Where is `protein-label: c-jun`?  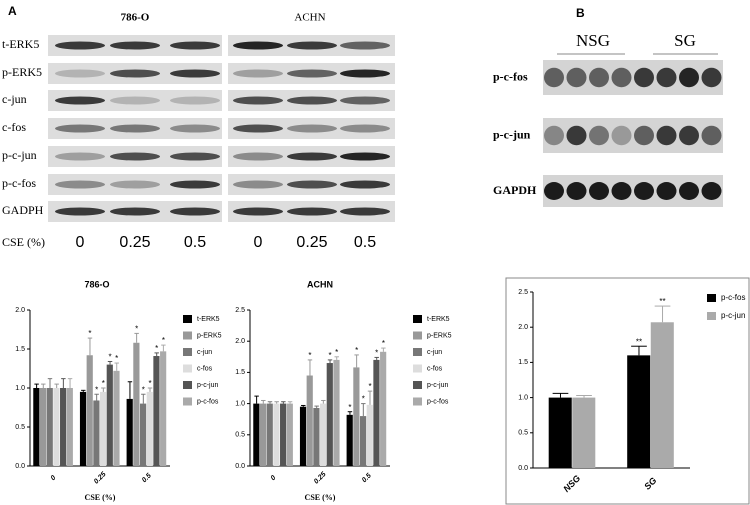
protein-label: c-jun is located at coordinates (14, 99).